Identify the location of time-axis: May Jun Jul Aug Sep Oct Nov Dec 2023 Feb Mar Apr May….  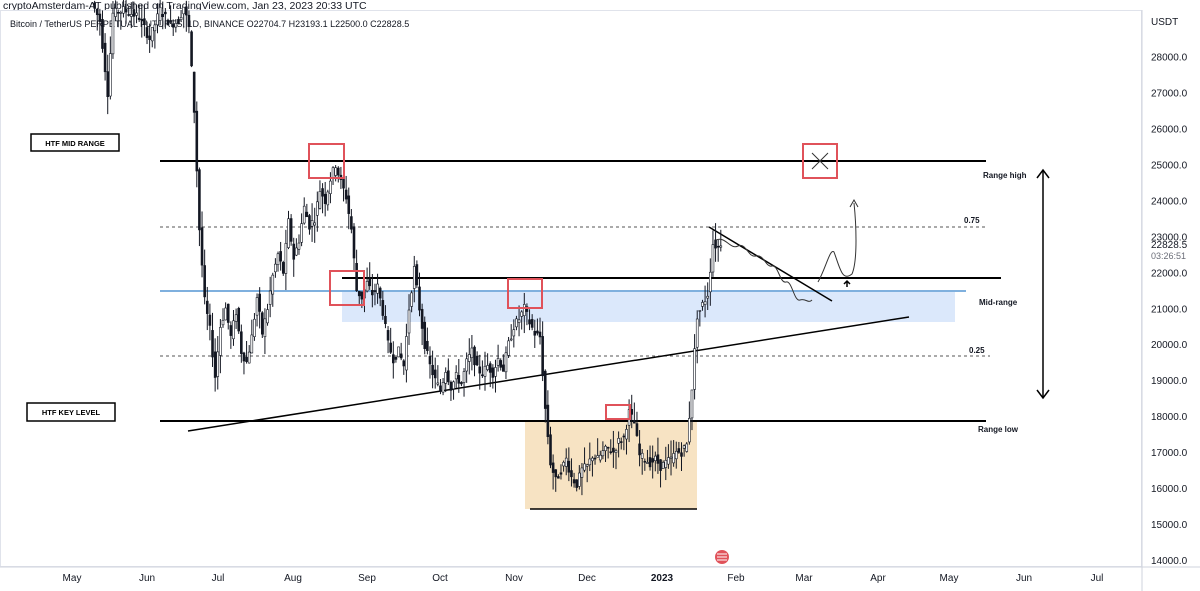
(583, 578).